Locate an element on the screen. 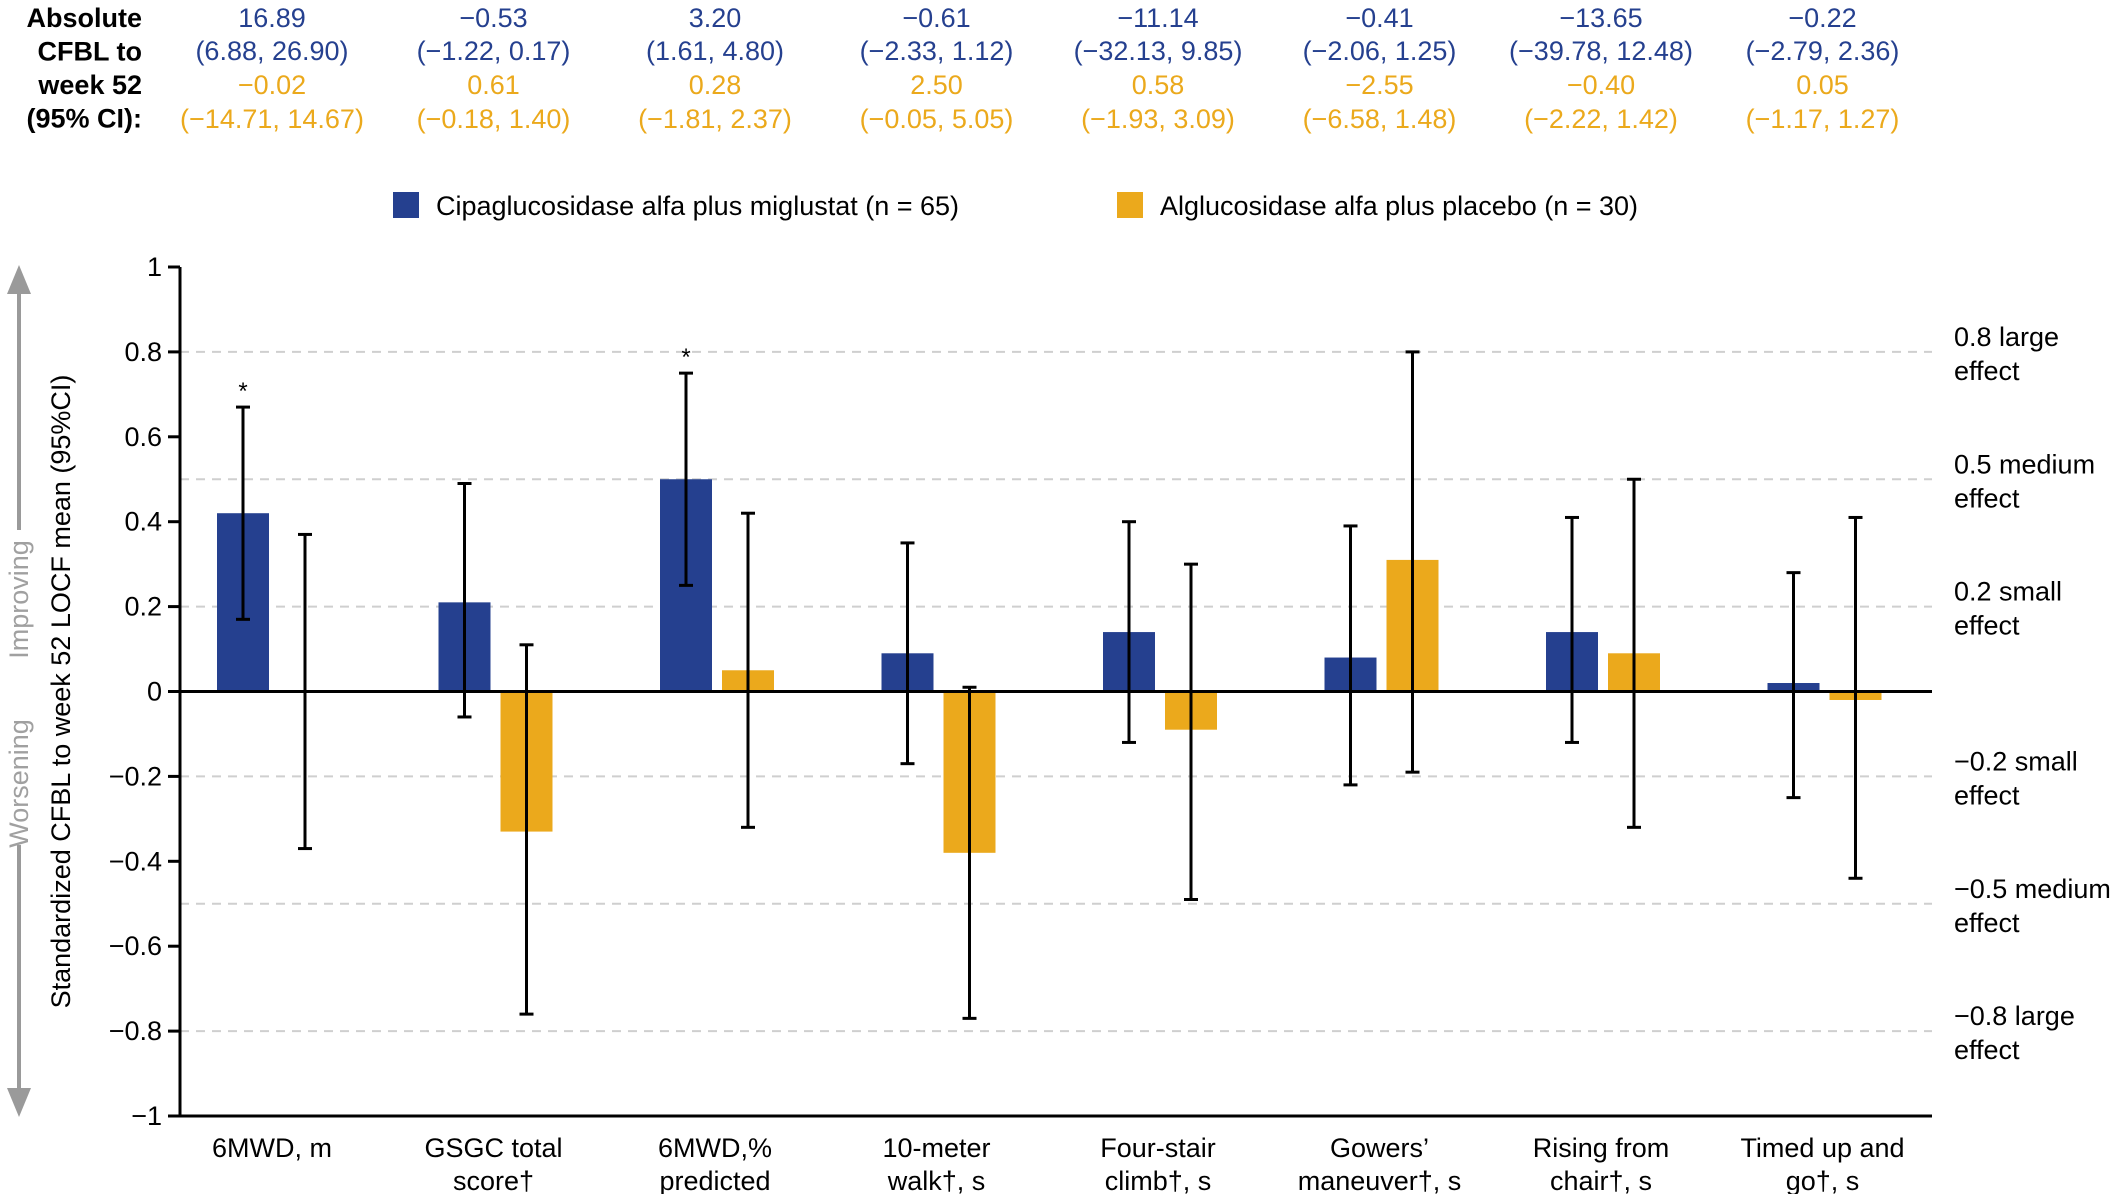 The image size is (2128, 1194). ci-b-interval: (−6.58, 1.48) is located at coordinates (1380, 119).